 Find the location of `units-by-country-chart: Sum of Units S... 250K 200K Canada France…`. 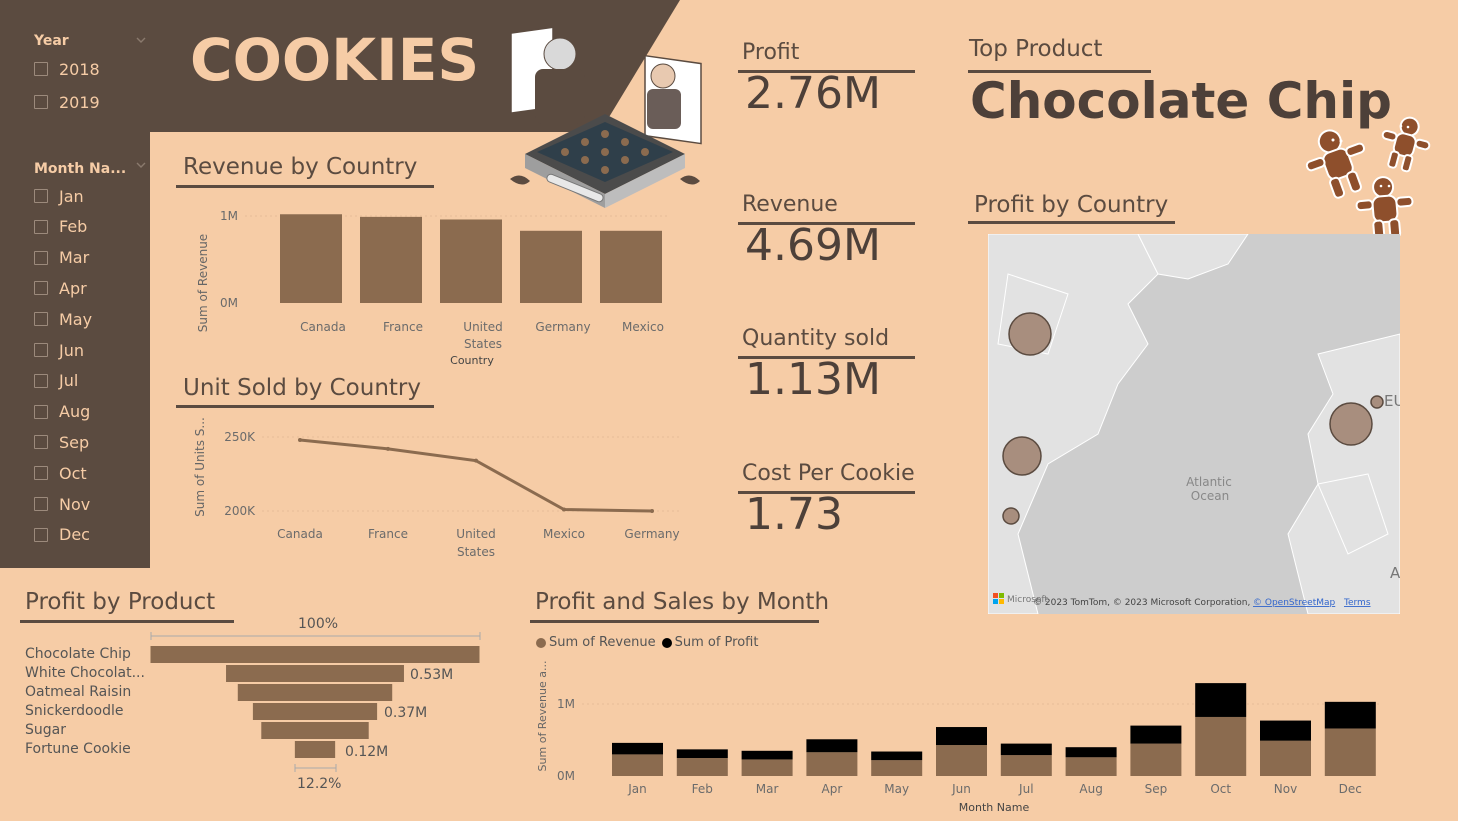

units-by-country-chart: Sum of Units S... 250K 200K Canada France… is located at coordinates (440, 490).